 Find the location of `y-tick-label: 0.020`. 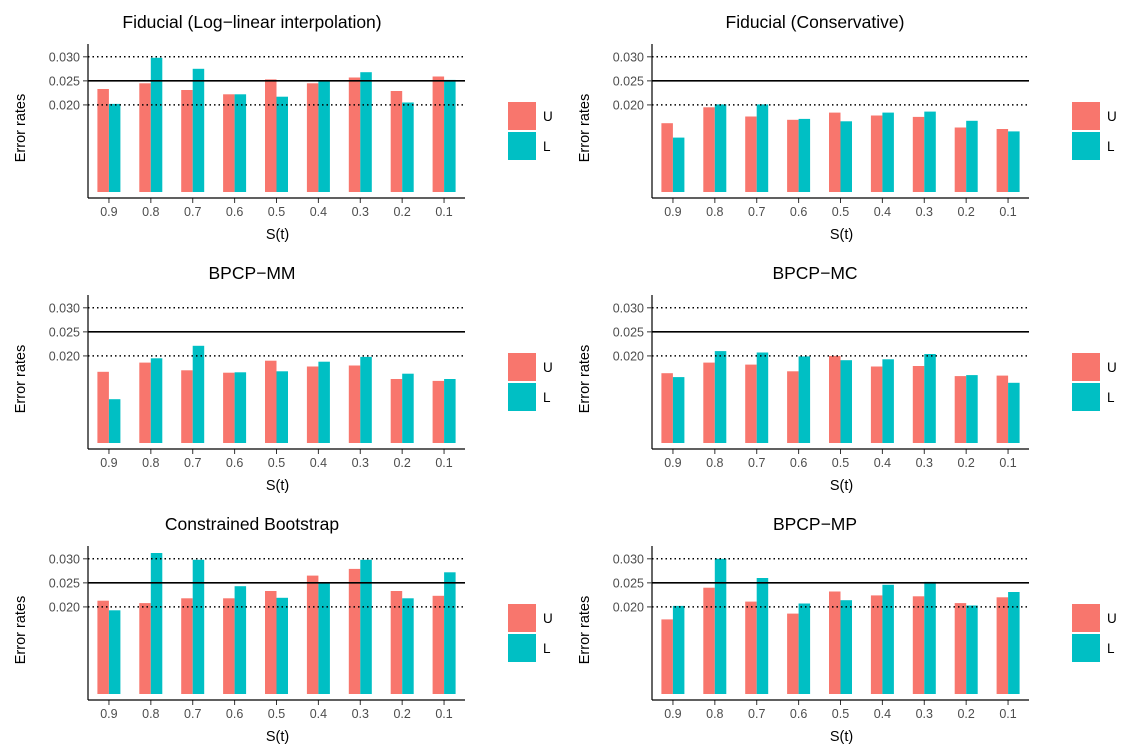

y-tick-label: 0.020 is located at coordinates (628, 356).